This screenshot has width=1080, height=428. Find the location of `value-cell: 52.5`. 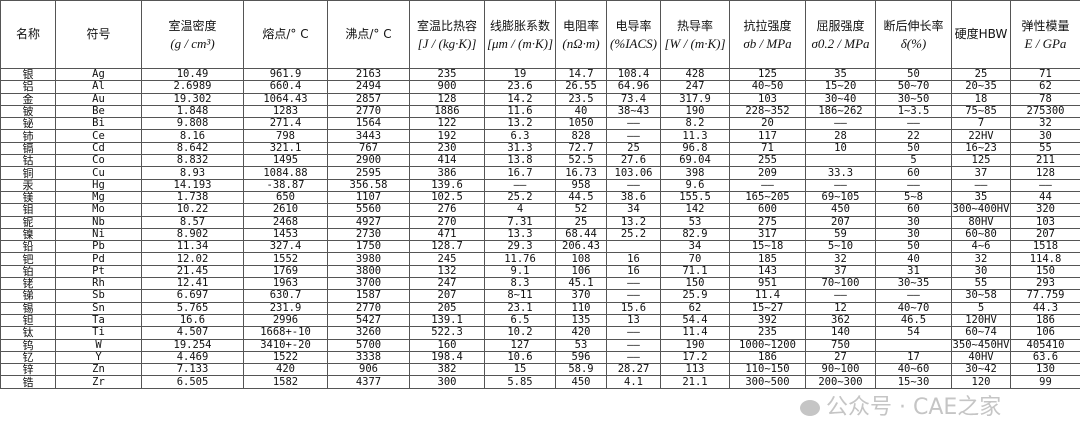

value-cell: 52.5 is located at coordinates (581, 161).